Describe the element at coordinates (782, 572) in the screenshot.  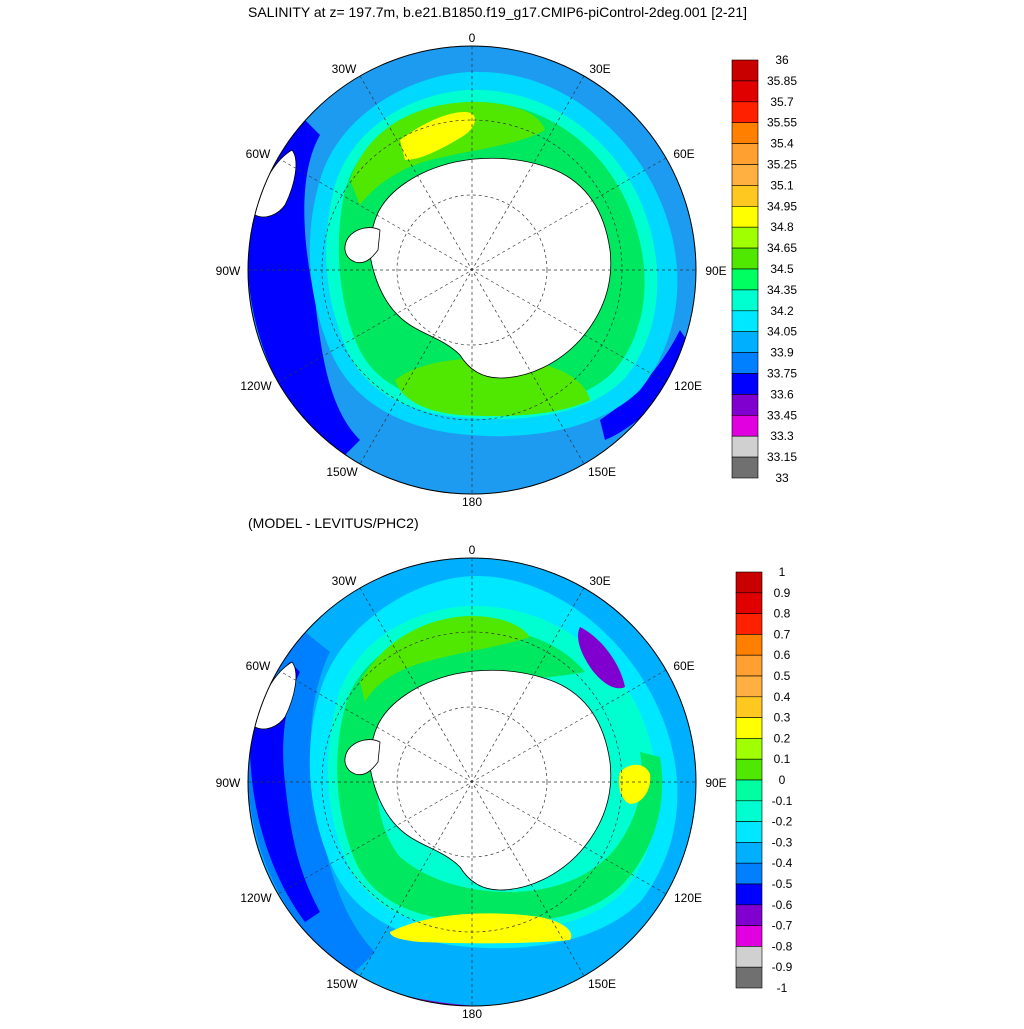
I see `colorbar-label: 1` at that location.